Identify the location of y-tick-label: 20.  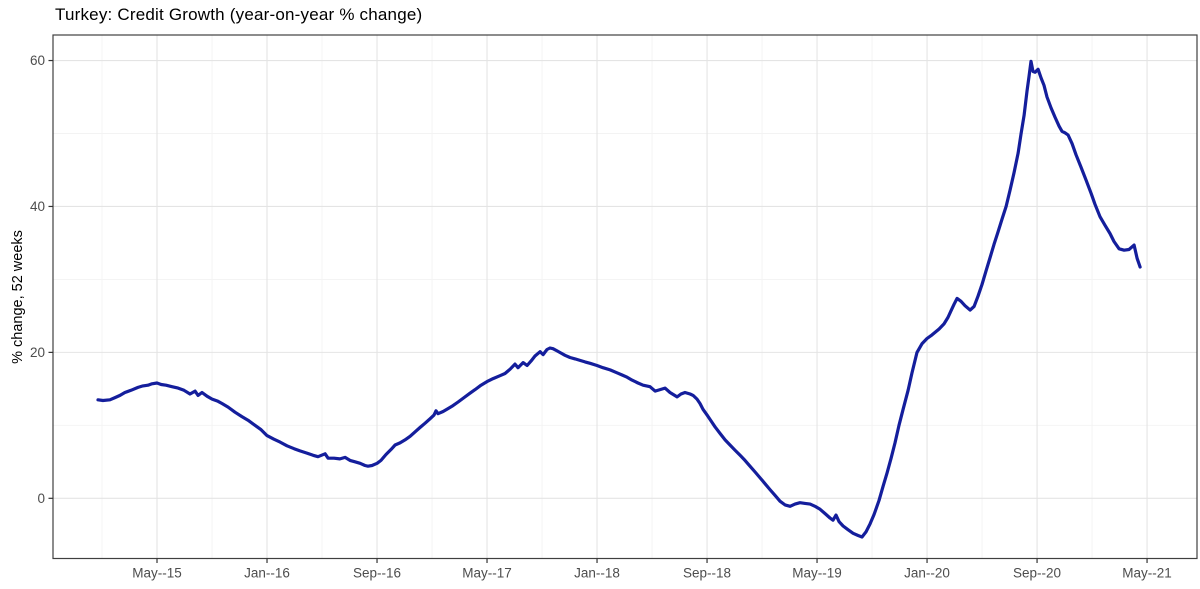
(37, 352).